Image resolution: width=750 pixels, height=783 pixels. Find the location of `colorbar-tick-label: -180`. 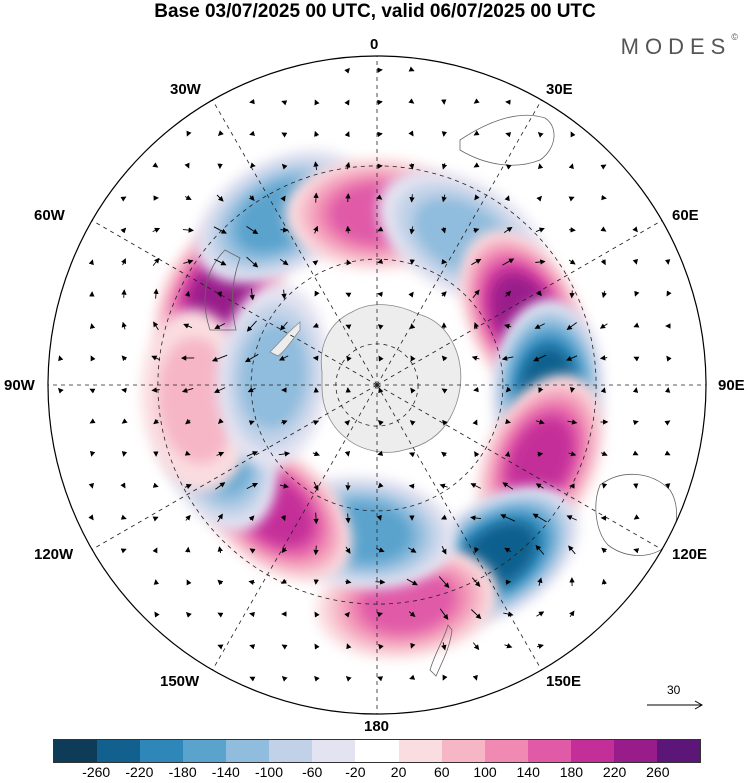

colorbar-tick-label: -180 is located at coordinates (182, 772).